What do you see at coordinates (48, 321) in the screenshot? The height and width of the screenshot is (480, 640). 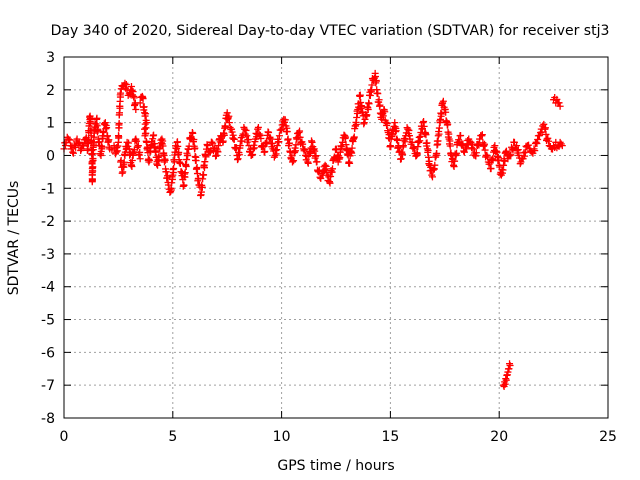 I see `y-tick-label: -5` at bounding box center [48, 321].